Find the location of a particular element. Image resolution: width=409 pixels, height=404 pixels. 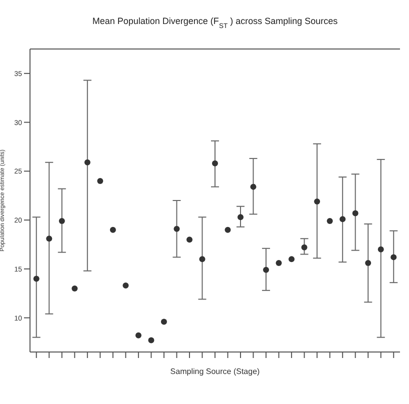

x-axis-title: Sampling Source (Stage) is located at coordinates (215, 371).